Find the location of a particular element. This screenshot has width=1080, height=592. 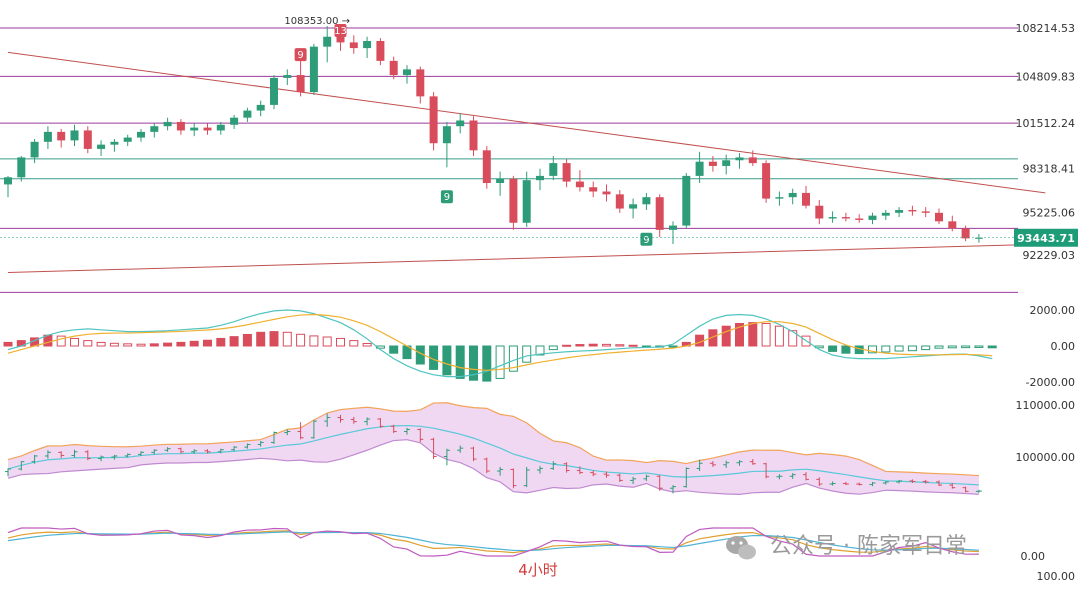

kdj-tick-label: 100.00 is located at coordinates (1056, 576).